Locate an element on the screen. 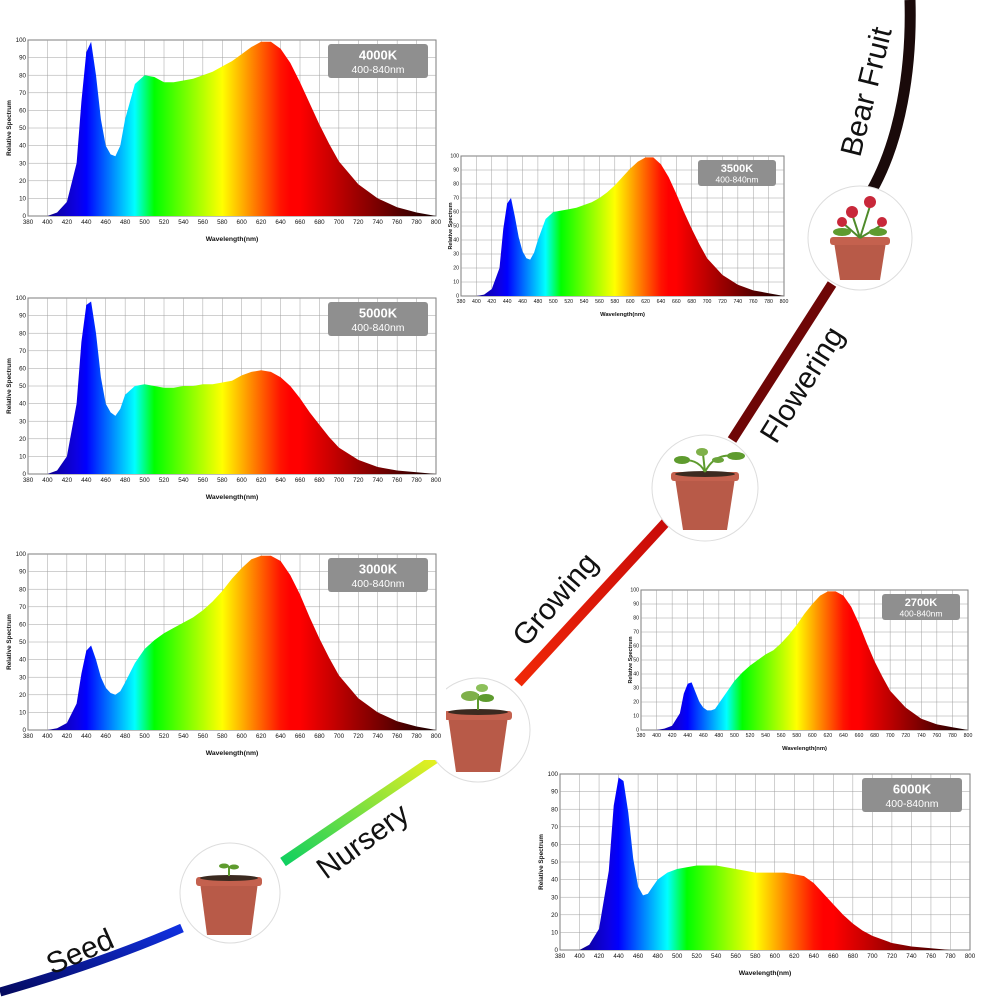 Image resolution: width=1000 pixels, height=1000 pixels. x-tick-label: 800 is located at coordinates (784, 302).